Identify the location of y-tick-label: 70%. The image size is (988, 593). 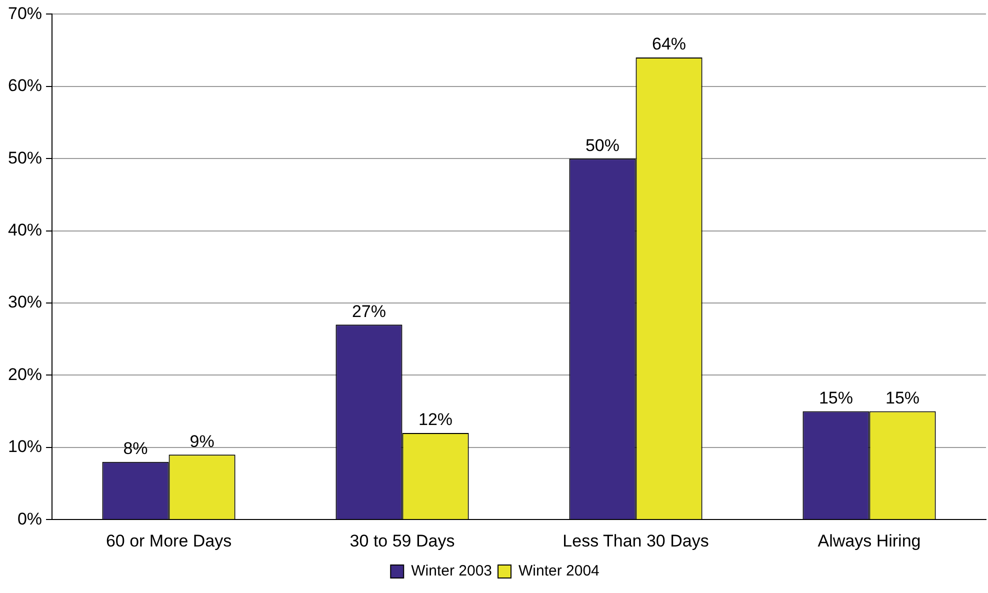
(25, 13).